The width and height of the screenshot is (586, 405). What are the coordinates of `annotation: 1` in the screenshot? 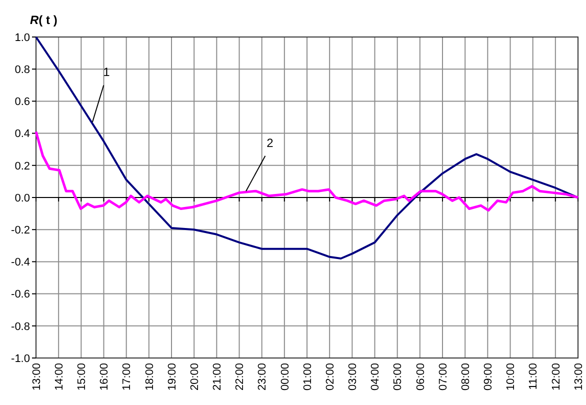 It's located at (106, 72).